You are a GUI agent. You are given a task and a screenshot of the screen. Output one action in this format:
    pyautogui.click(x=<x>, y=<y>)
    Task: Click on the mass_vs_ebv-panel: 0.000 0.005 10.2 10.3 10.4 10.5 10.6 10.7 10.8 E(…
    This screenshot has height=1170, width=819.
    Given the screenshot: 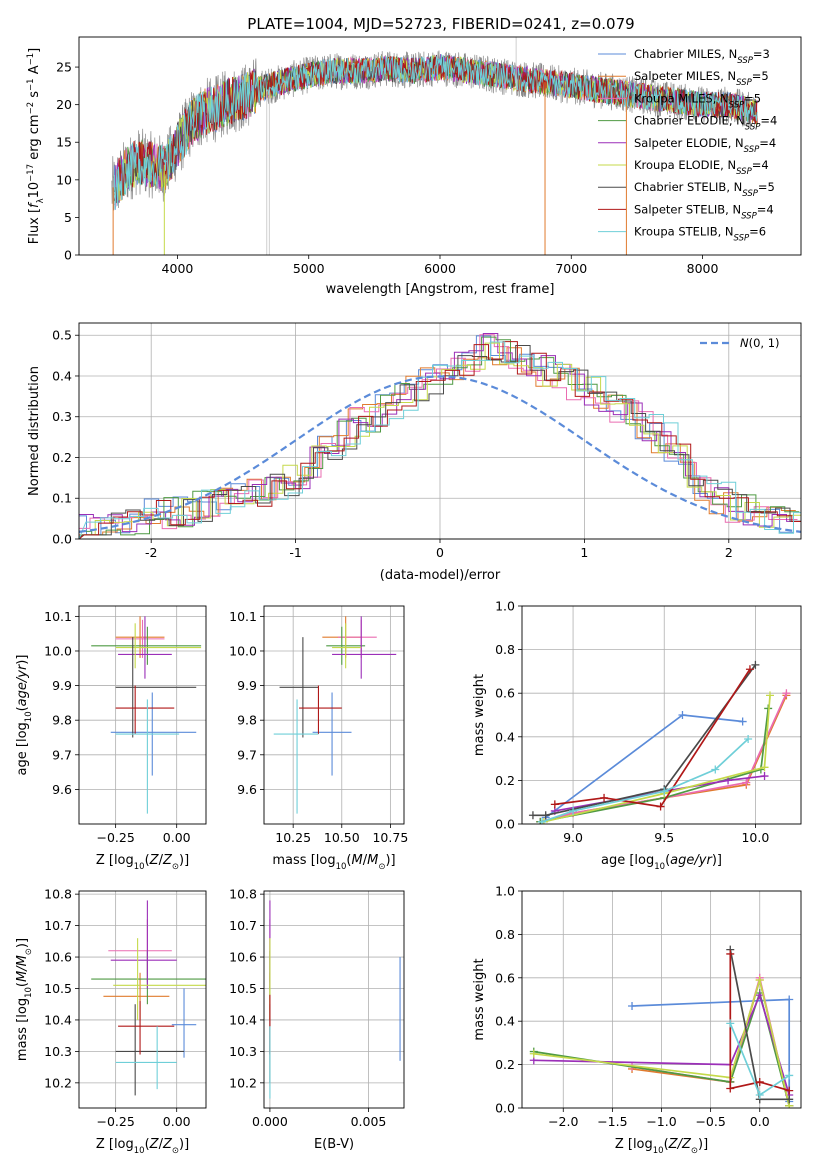 What is the action you would take?
    pyautogui.click(x=317, y=1019)
    